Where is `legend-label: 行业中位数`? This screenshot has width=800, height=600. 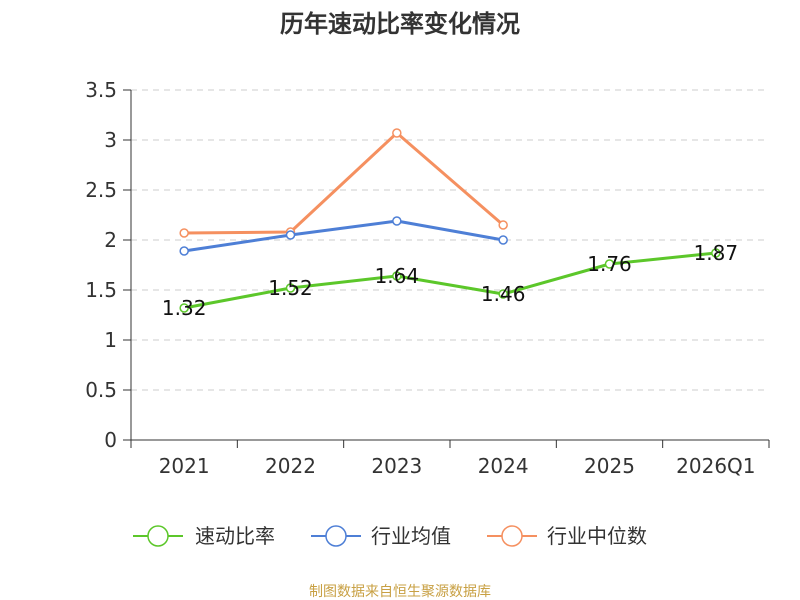 legend-label: 行业中位数 is located at coordinates (597, 536).